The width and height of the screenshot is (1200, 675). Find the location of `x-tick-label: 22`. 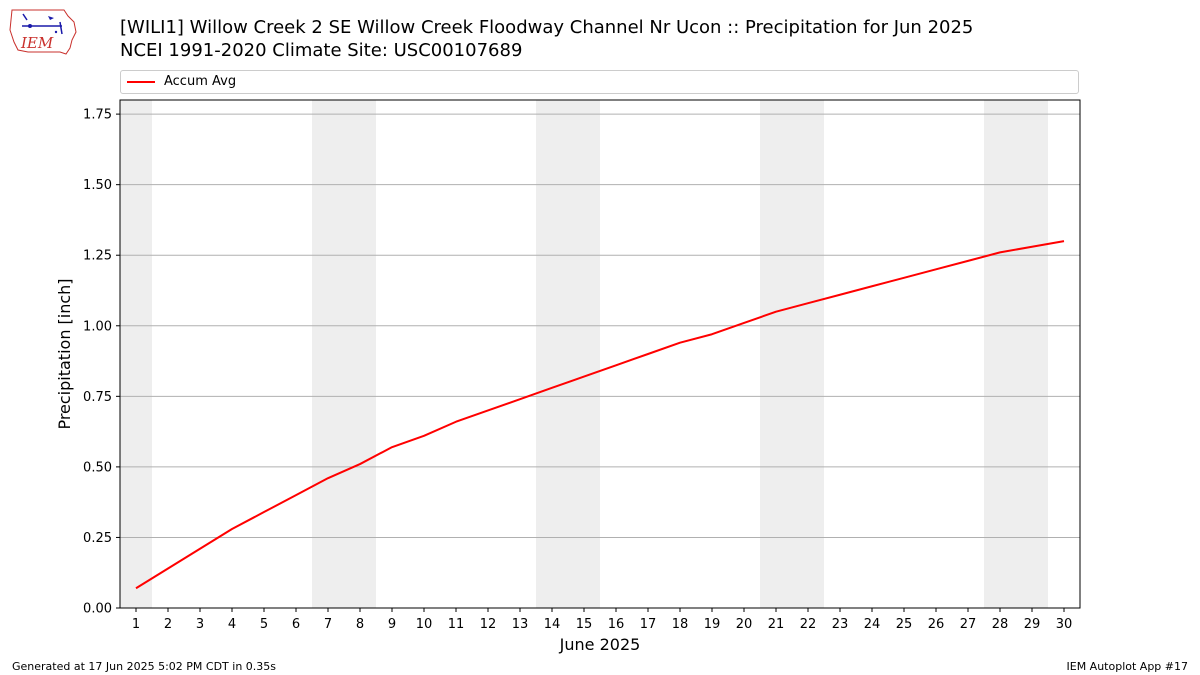

x-tick-label: 22 is located at coordinates (808, 624).